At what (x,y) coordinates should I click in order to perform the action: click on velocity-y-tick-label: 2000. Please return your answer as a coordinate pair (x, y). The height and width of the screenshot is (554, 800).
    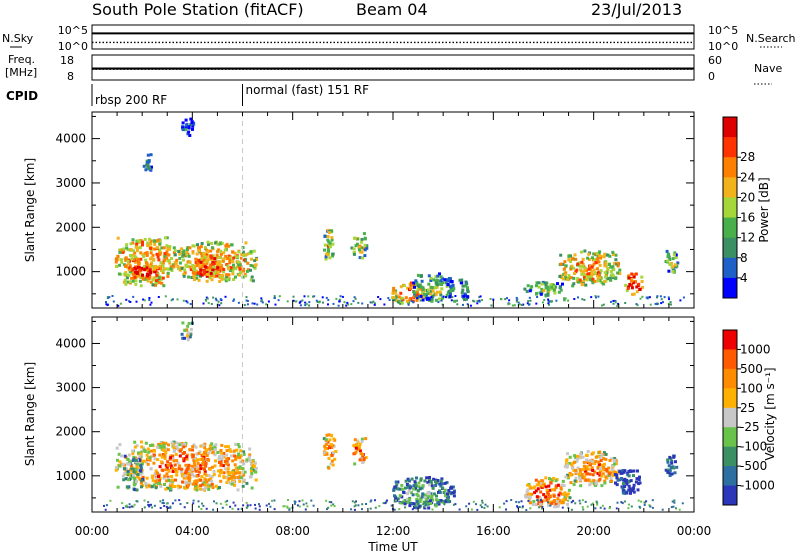
    Looking at the image, I should click on (70, 432).